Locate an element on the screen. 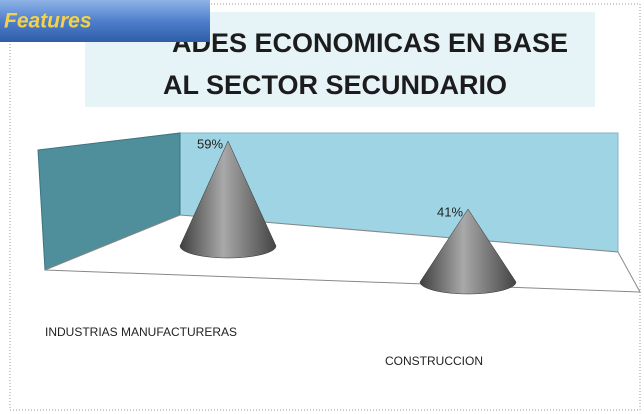  badge is located at coordinates (105, 21).